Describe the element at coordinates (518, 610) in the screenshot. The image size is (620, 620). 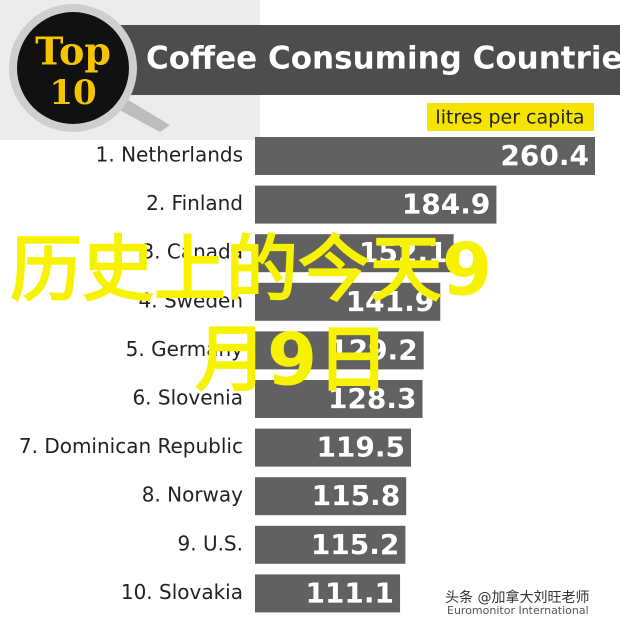
I see `source: Euromonitor International` at that location.